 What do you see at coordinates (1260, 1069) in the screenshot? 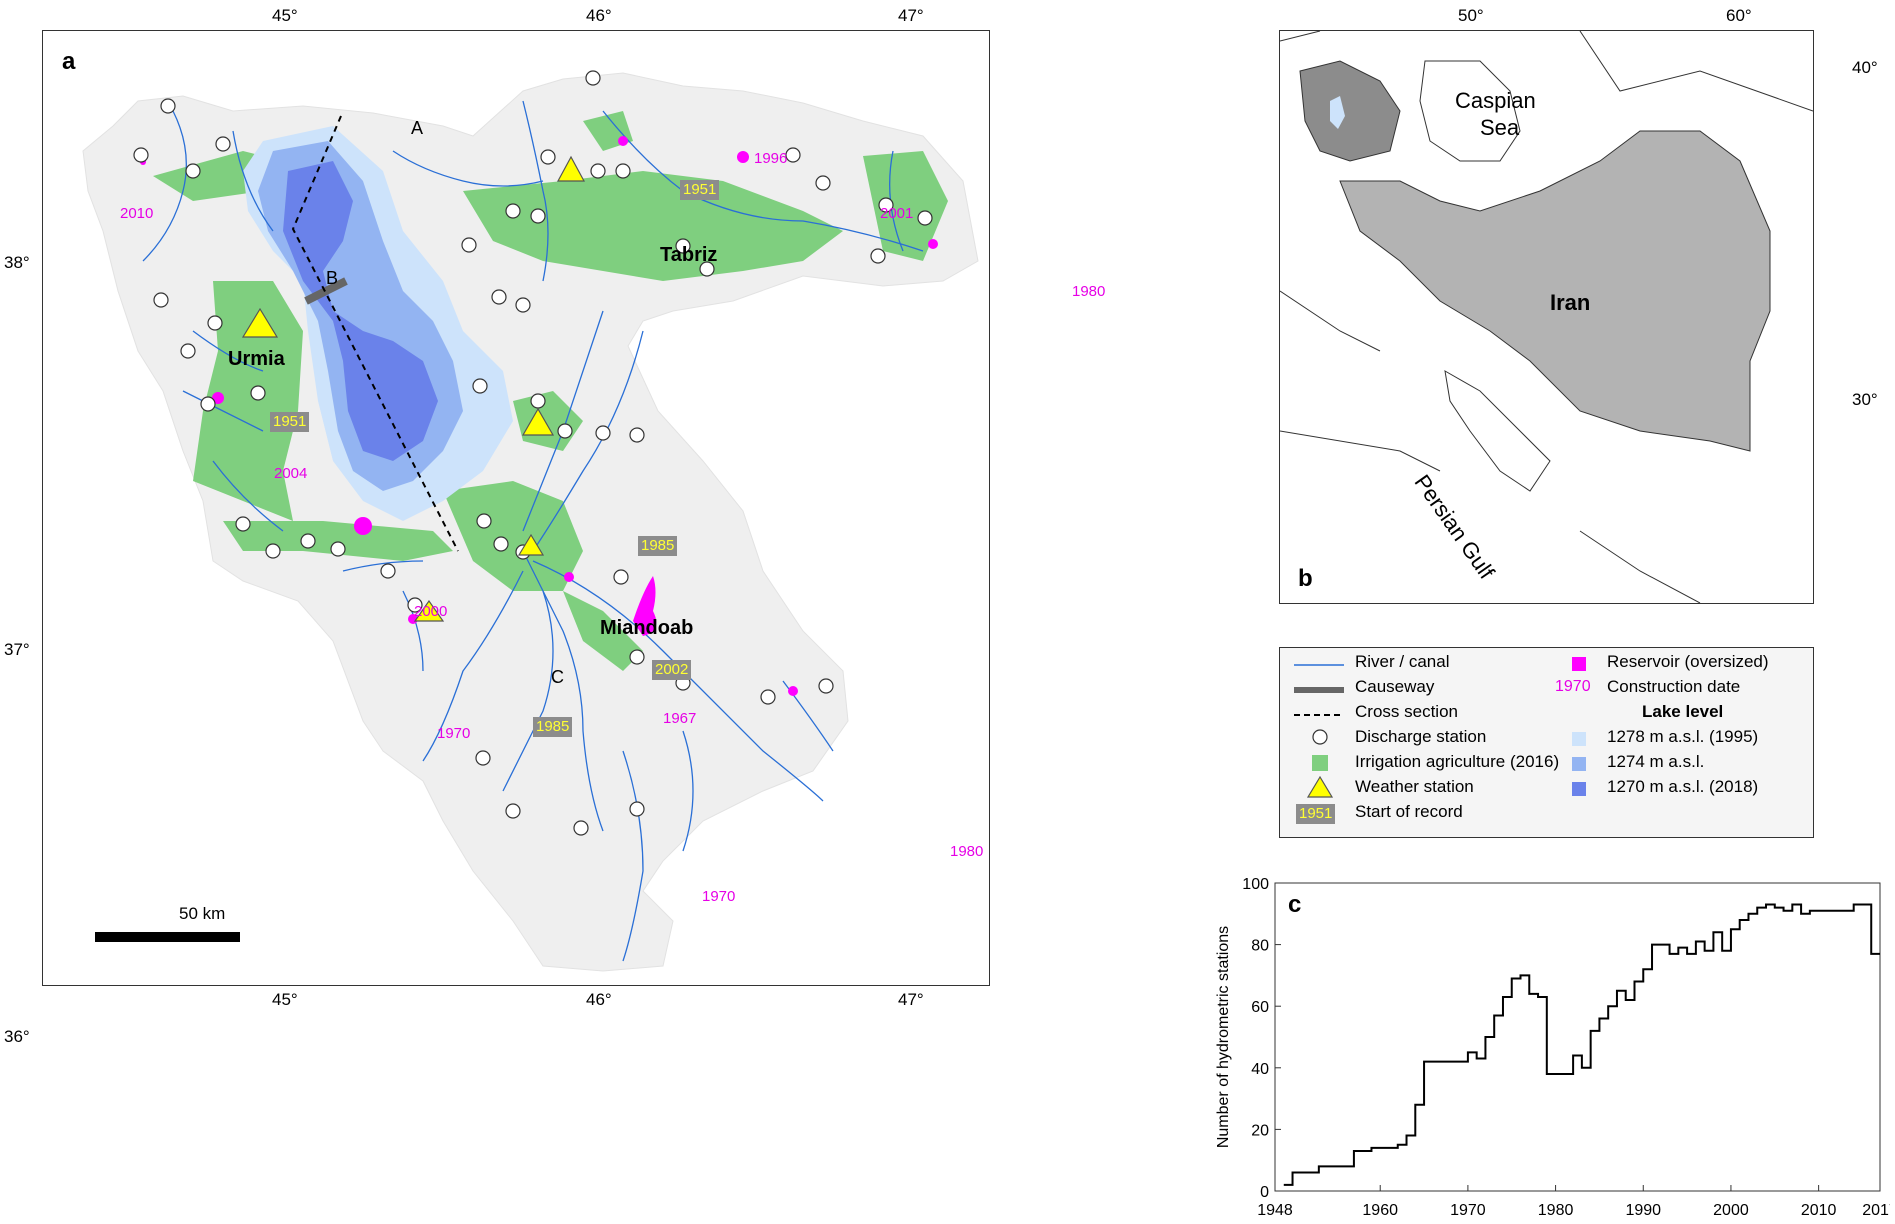
I see `y-tick-label: 40` at bounding box center [1260, 1069].